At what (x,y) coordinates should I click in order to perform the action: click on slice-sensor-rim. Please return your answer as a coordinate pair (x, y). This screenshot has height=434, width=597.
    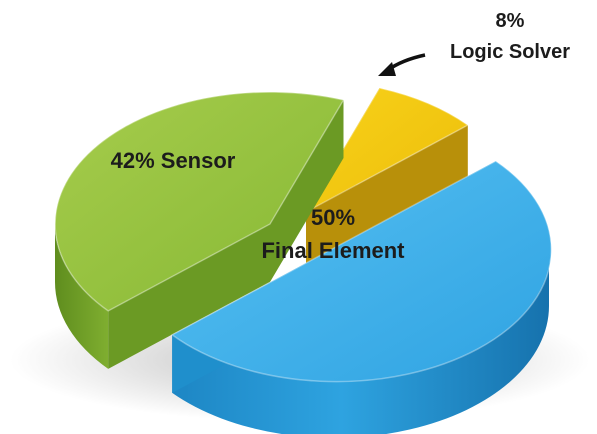
    Looking at the image, I should click on (82, 296).